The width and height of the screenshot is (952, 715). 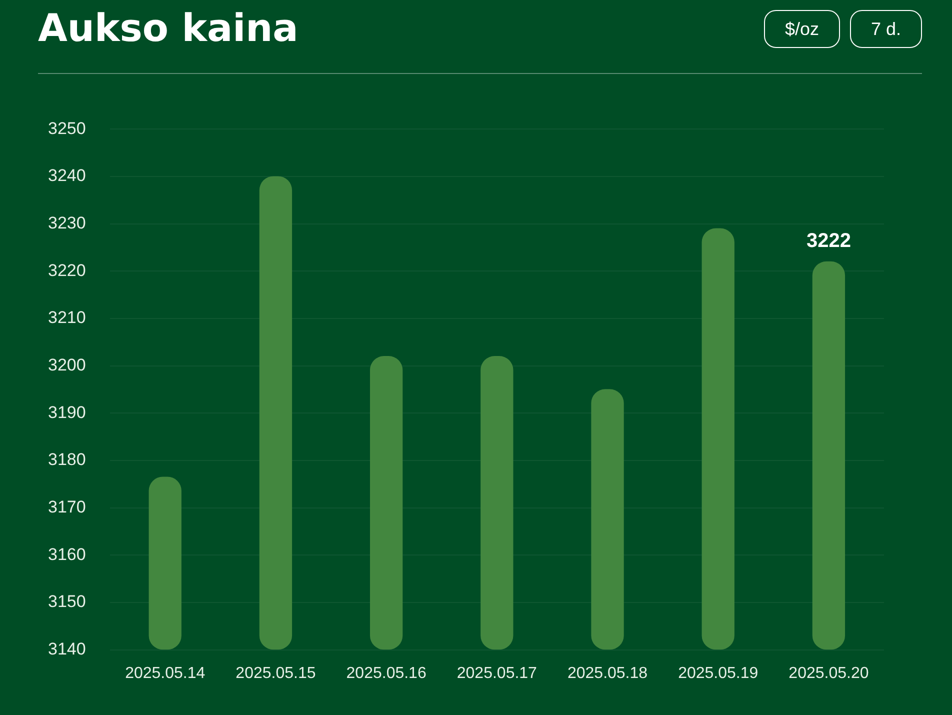 What do you see at coordinates (67, 365) in the screenshot?
I see `y-tick-label: 3200` at bounding box center [67, 365].